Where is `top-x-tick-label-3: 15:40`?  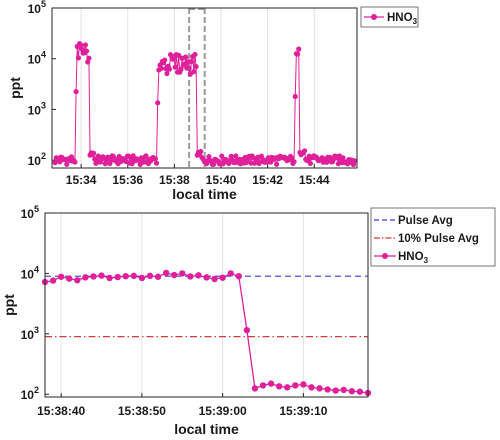 top-x-tick-label-3: 15:40 is located at coordinates (221, 180).